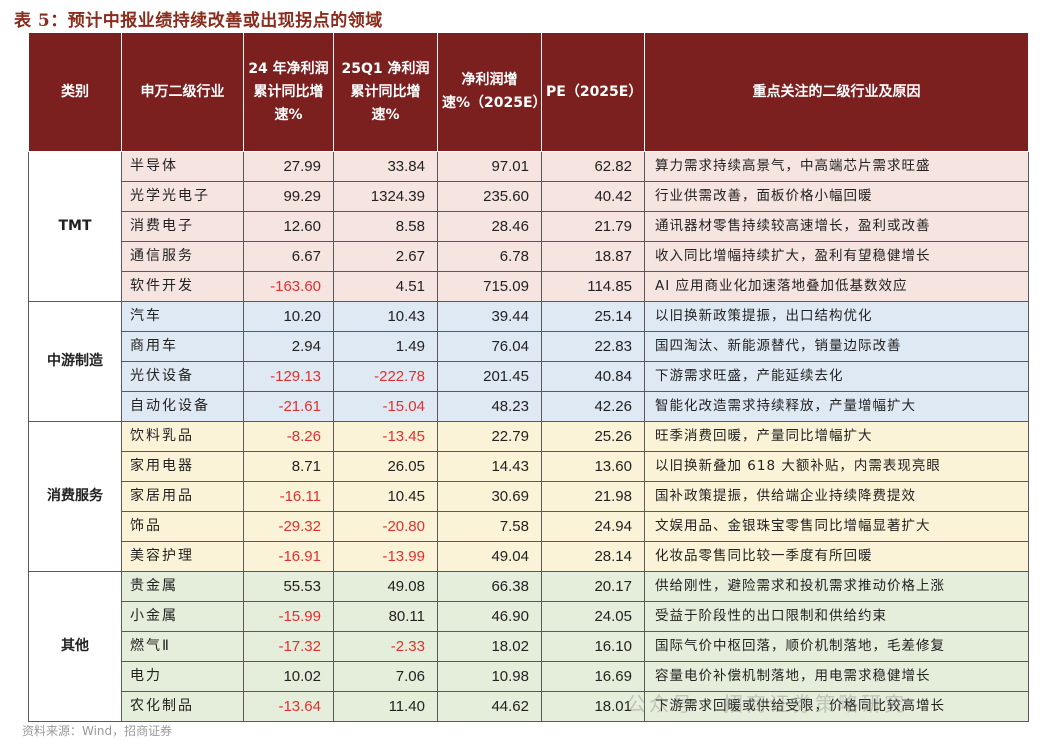  What do you see at coordinates (288, 196) in the screenshot?
I see `profit24-cell: 99.29` at bounding box center [288, 196].